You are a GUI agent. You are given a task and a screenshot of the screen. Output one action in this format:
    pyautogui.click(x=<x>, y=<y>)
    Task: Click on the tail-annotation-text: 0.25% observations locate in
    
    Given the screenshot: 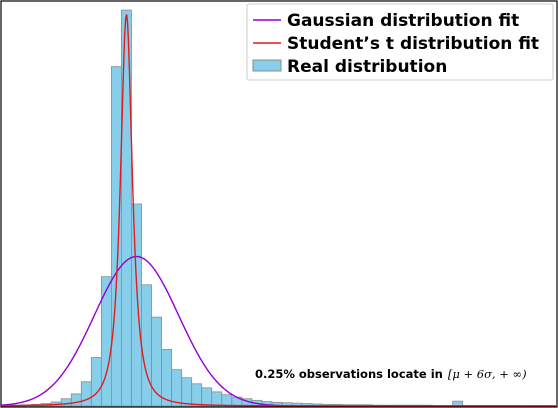 What is the action you would take?
    pyautogui.click(x=349, y=374)
    